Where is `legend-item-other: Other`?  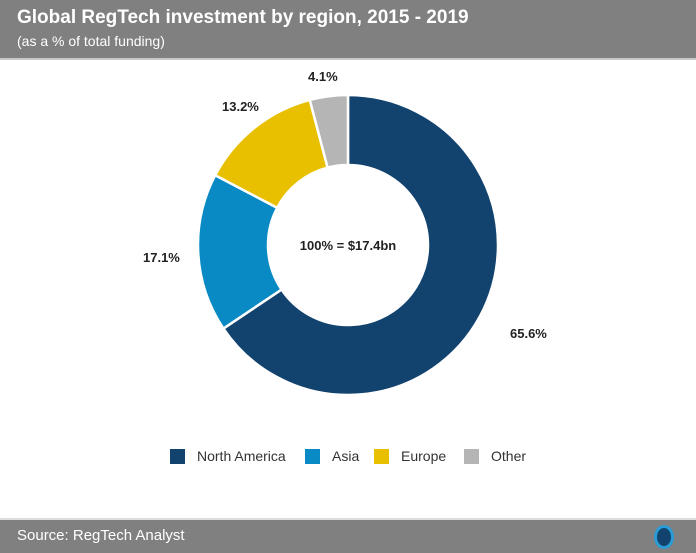 legend-item-other: Other is located at coordinates (495, 456).